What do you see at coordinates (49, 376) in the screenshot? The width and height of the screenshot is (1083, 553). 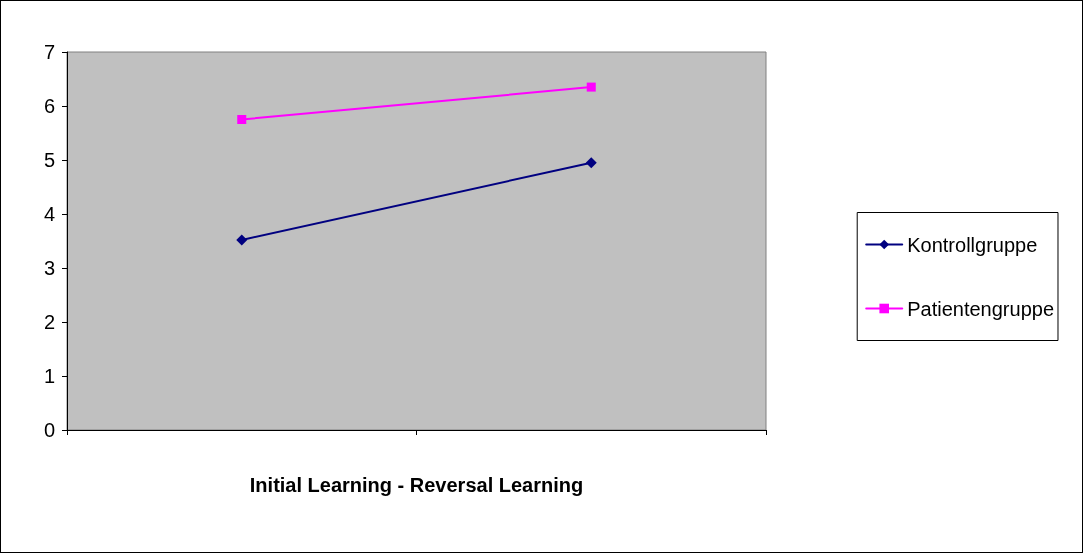 I see `y-tick-label: 1` at bounding box center [49, 376].